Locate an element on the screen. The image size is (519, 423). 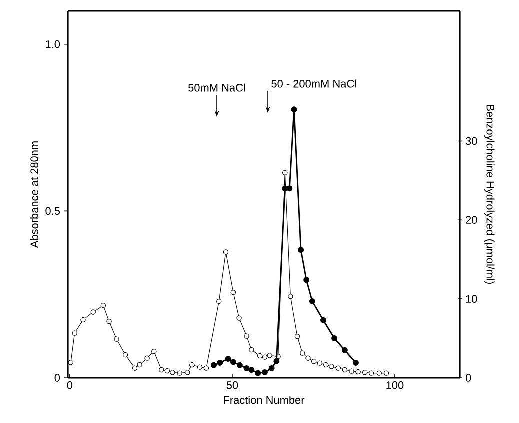
x-tick-label: 50 is located at coordinates (232, 386).